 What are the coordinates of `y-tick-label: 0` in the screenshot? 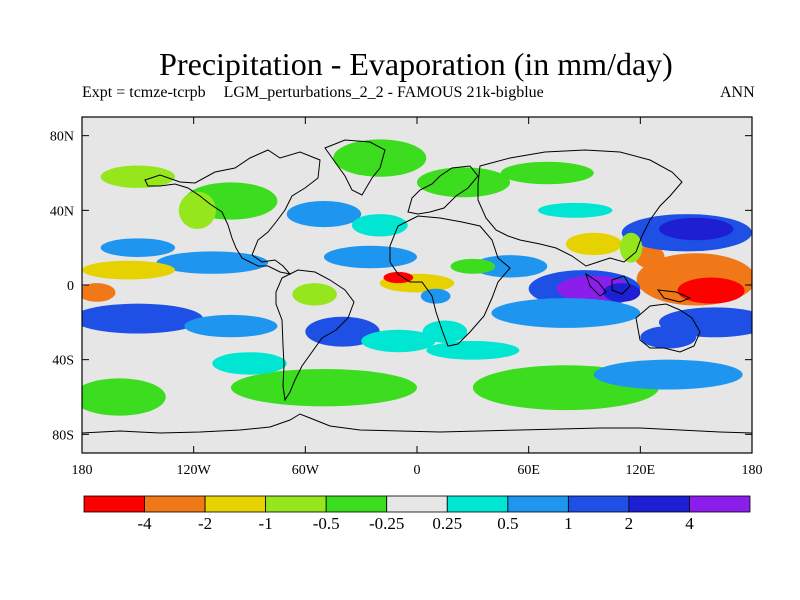 It's located at (70, 286).